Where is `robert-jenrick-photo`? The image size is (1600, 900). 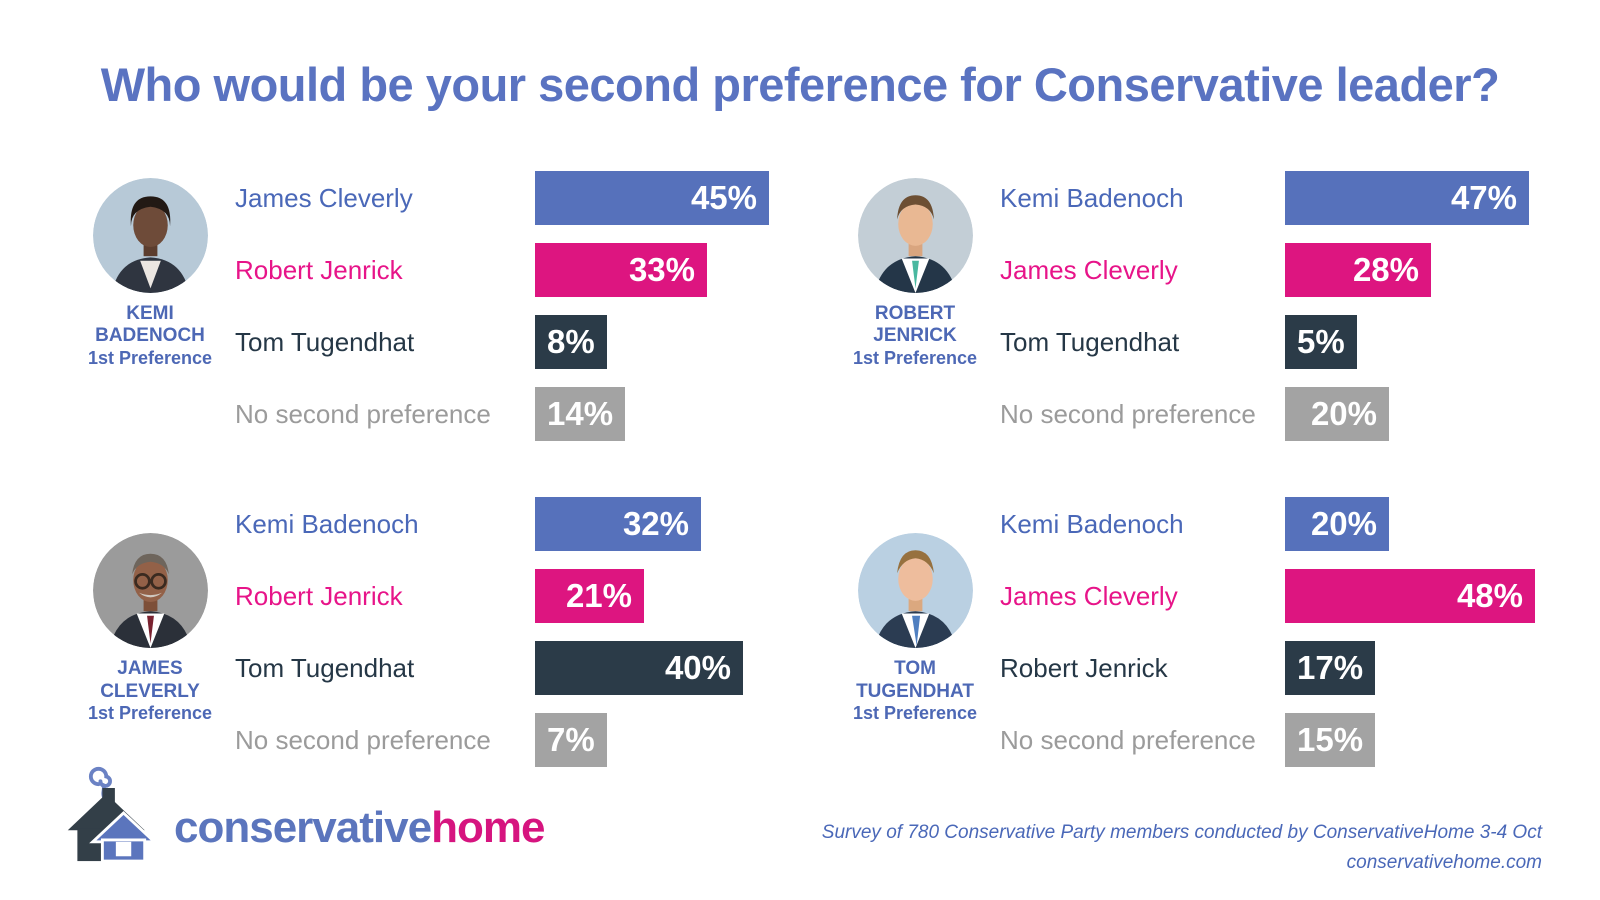
robert-jenrick-photo is located at coordinates (915, 235).